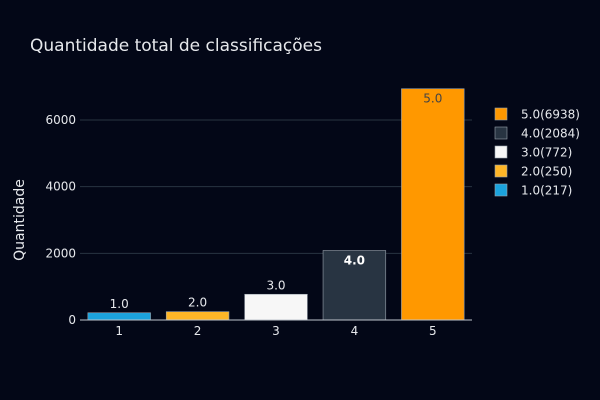 This screenshot has width=600, height=400. Describe the element at coordinates (198, 331) in the screenshot. I see `x-tick-label: 2` at that location.